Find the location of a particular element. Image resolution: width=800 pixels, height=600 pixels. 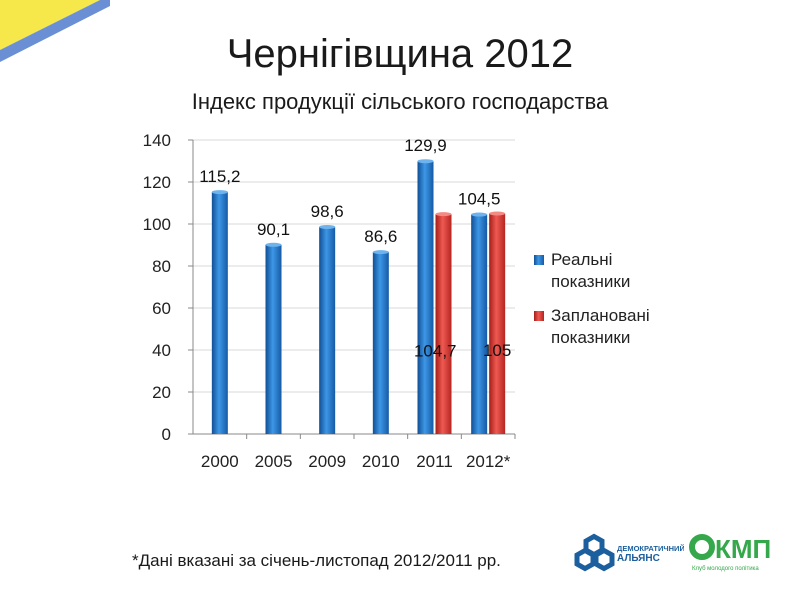

hexagon-chain-icon is located at coordinates (594, 552).